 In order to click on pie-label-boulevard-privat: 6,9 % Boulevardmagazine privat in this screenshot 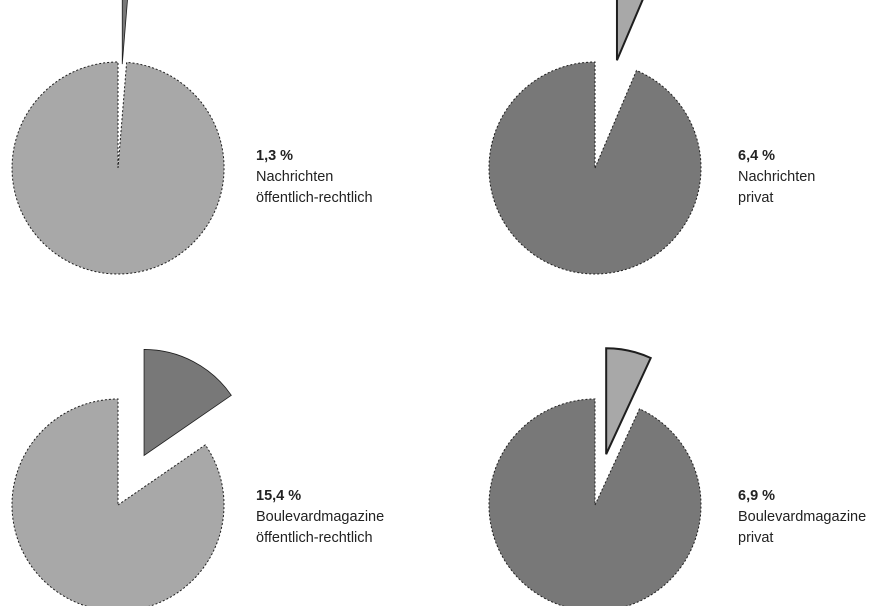, I will do `click(802, 517)`.